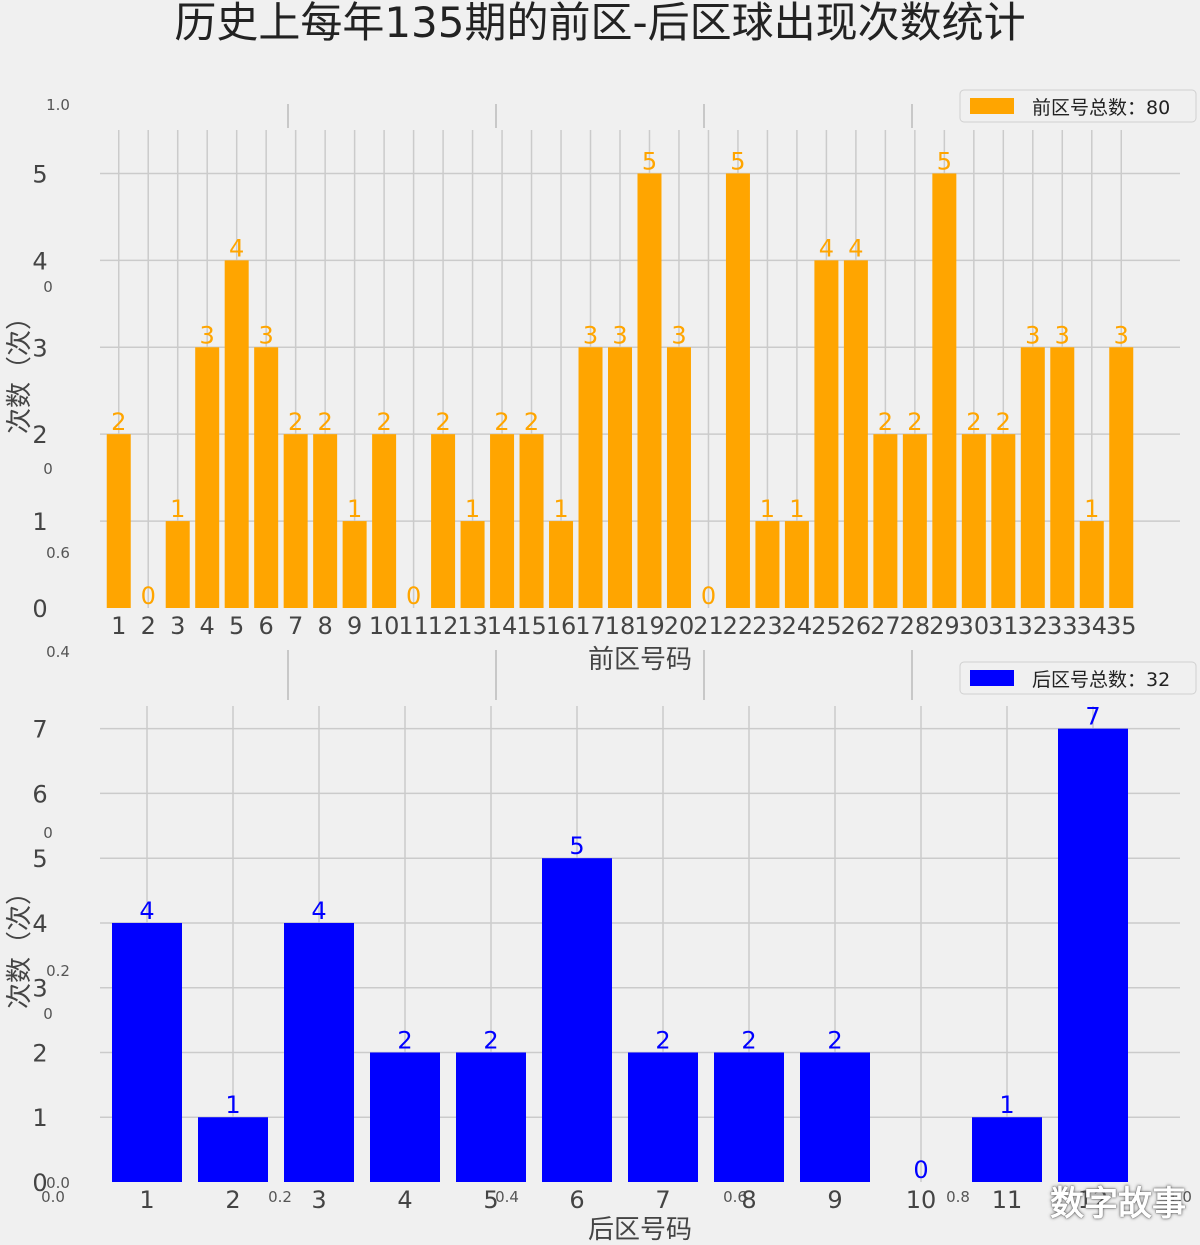 The width and height of the screenshot is (1200, 1245). I want to click on legend-box, so click(1078, 106).